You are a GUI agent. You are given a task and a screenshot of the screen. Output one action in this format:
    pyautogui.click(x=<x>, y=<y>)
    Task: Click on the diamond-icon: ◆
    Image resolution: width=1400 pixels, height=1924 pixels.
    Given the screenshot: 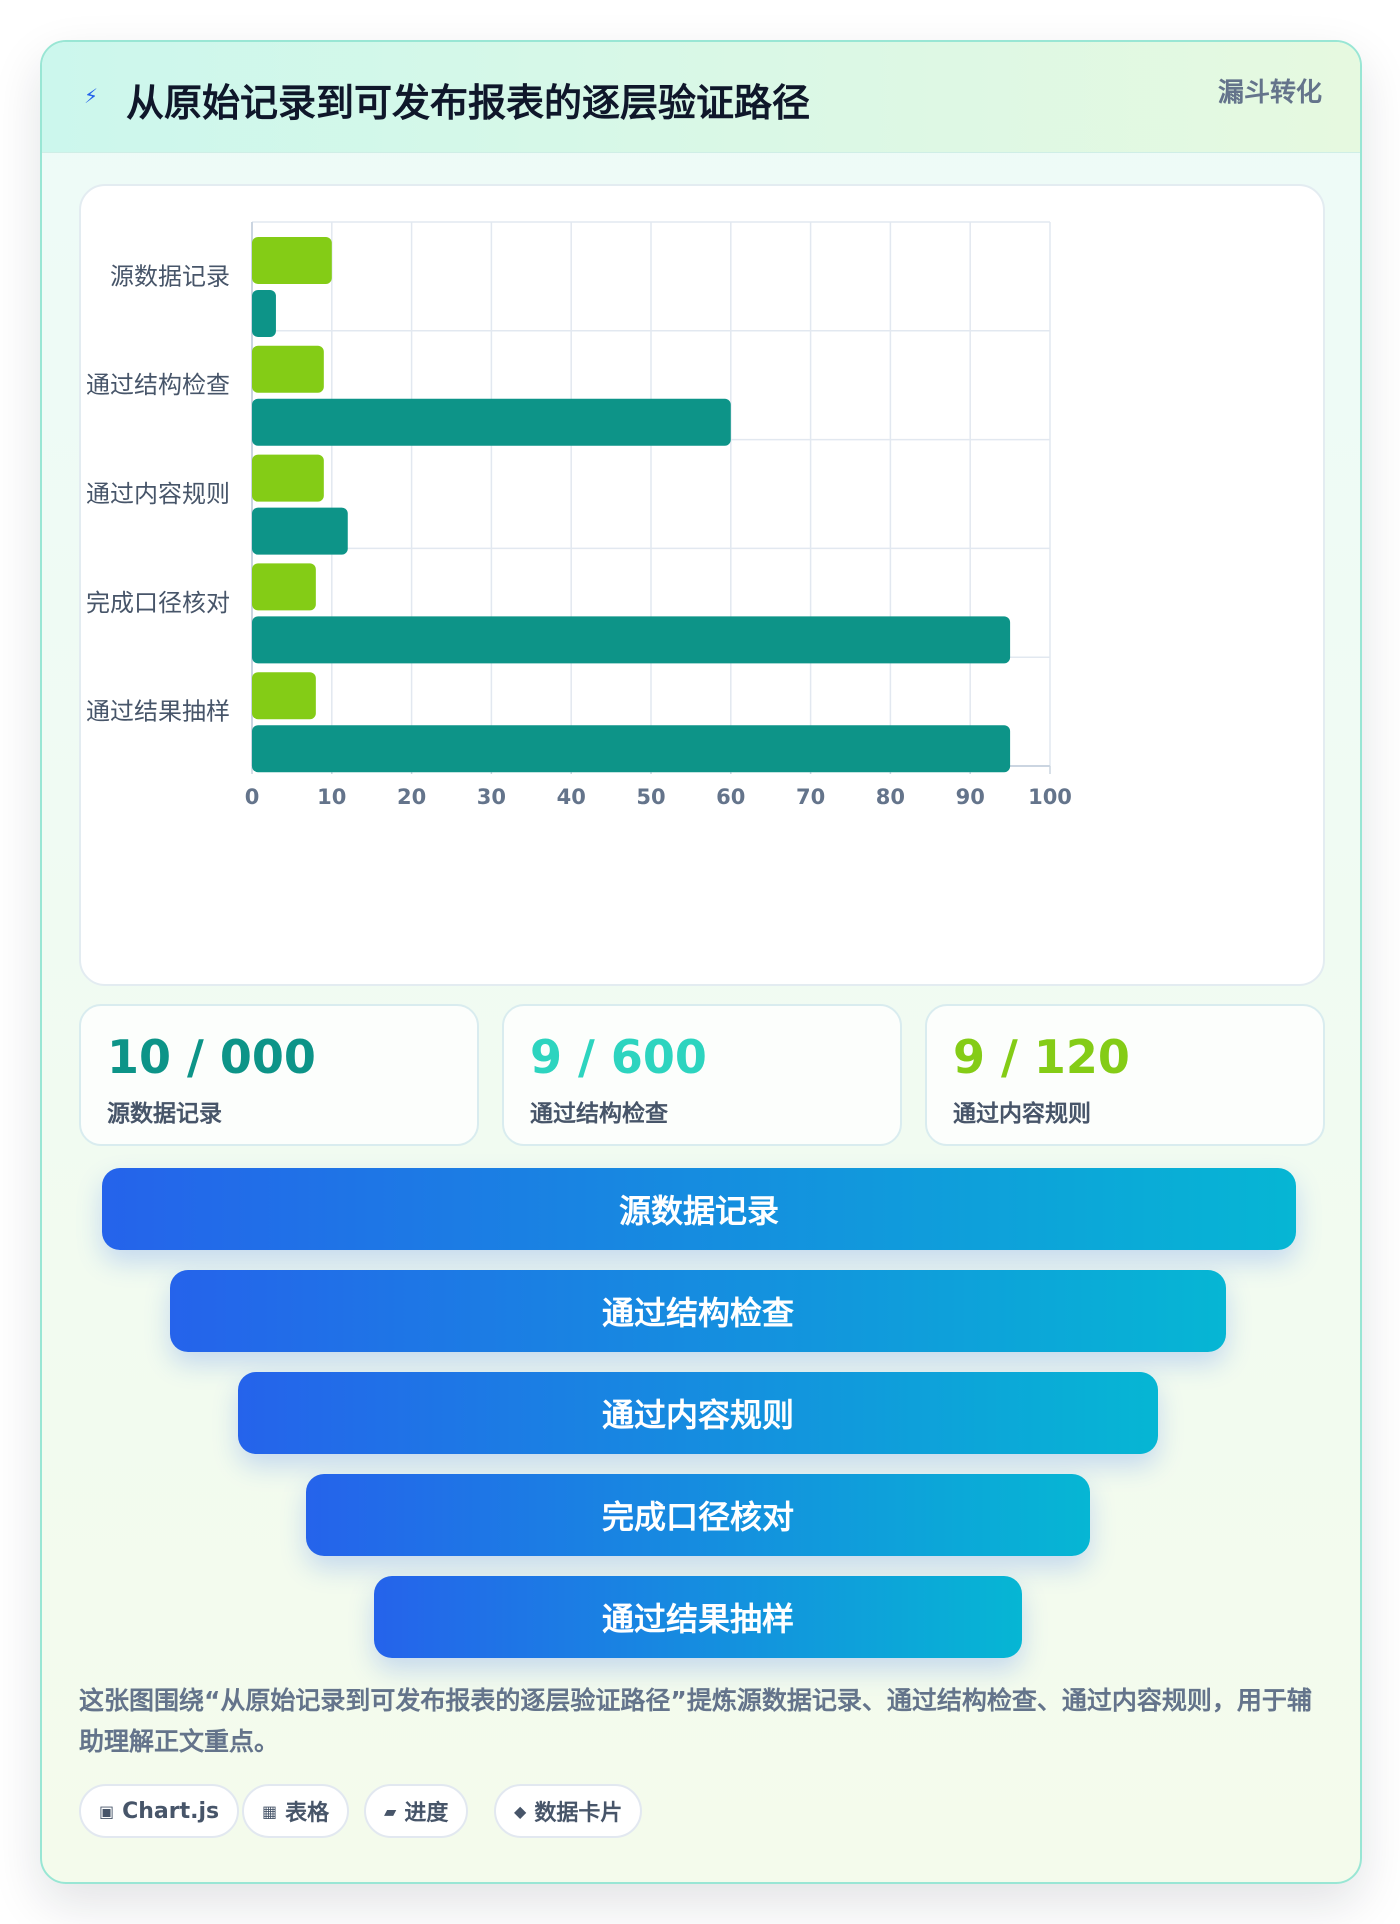 What is the action you would take?
    pyautogui.click(x=520, y=1811)
    